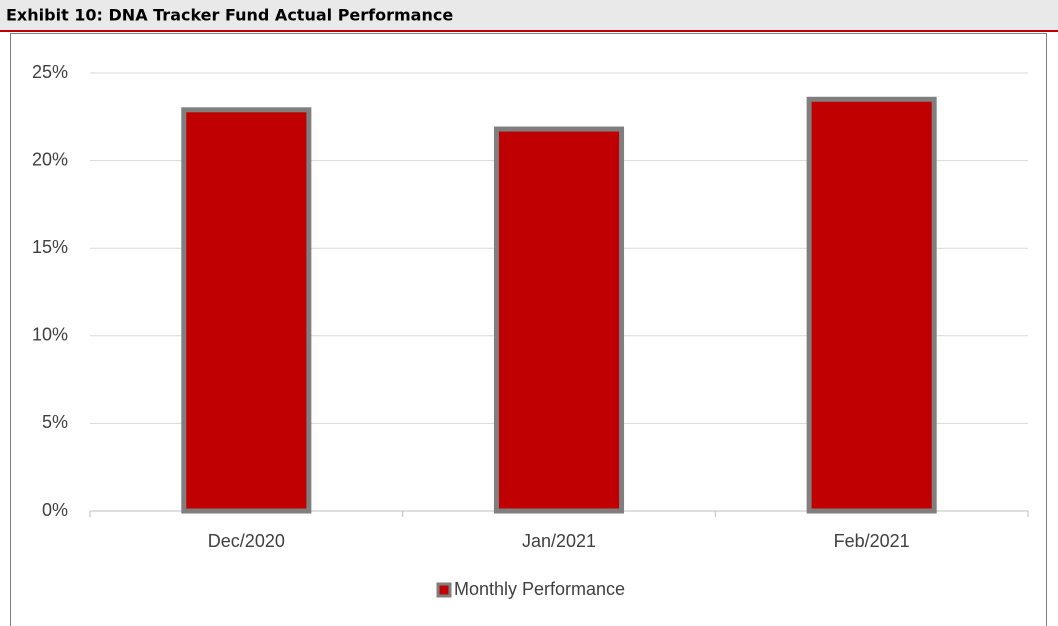 Image resolution: width=1058 pixels, height=626 pixels. What do you see at coordinates (50, 159) in the screenshot?
I see `y-tick-label: 20%` at bounding box center [50, 159].